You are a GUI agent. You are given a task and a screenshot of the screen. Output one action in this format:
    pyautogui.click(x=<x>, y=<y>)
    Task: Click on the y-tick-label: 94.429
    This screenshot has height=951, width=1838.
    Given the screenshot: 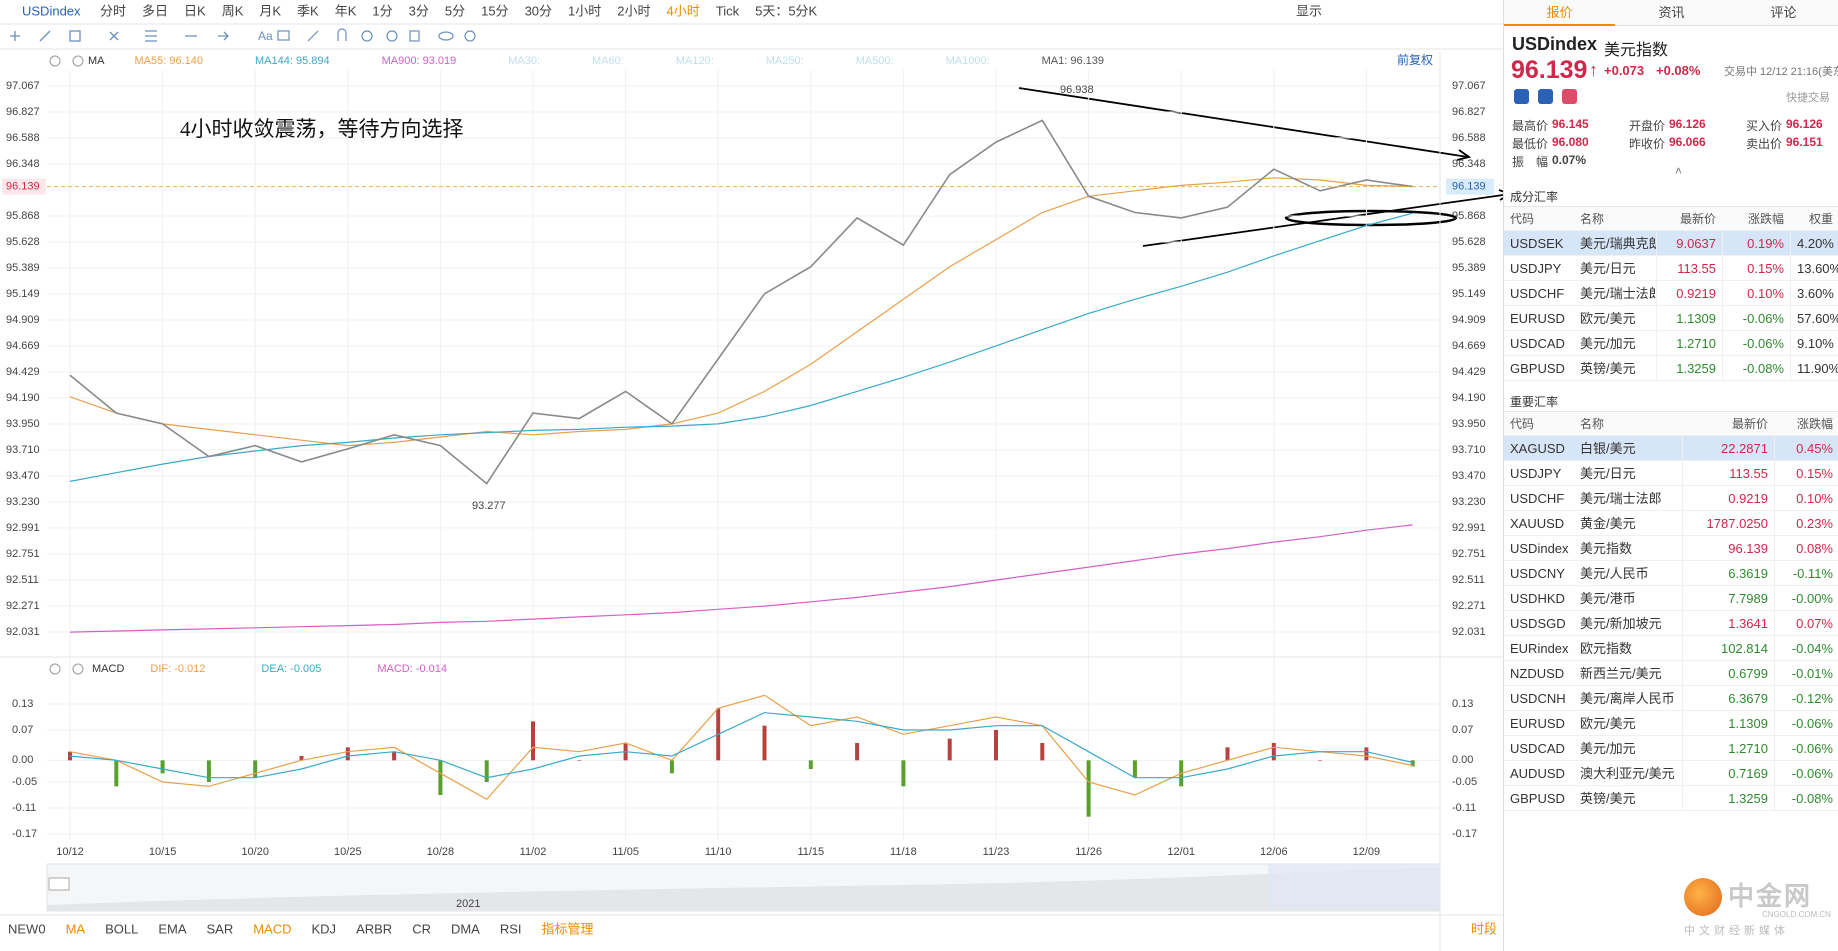 What is the action you would take?
    pyautogui.click(x=23, y=372)
    